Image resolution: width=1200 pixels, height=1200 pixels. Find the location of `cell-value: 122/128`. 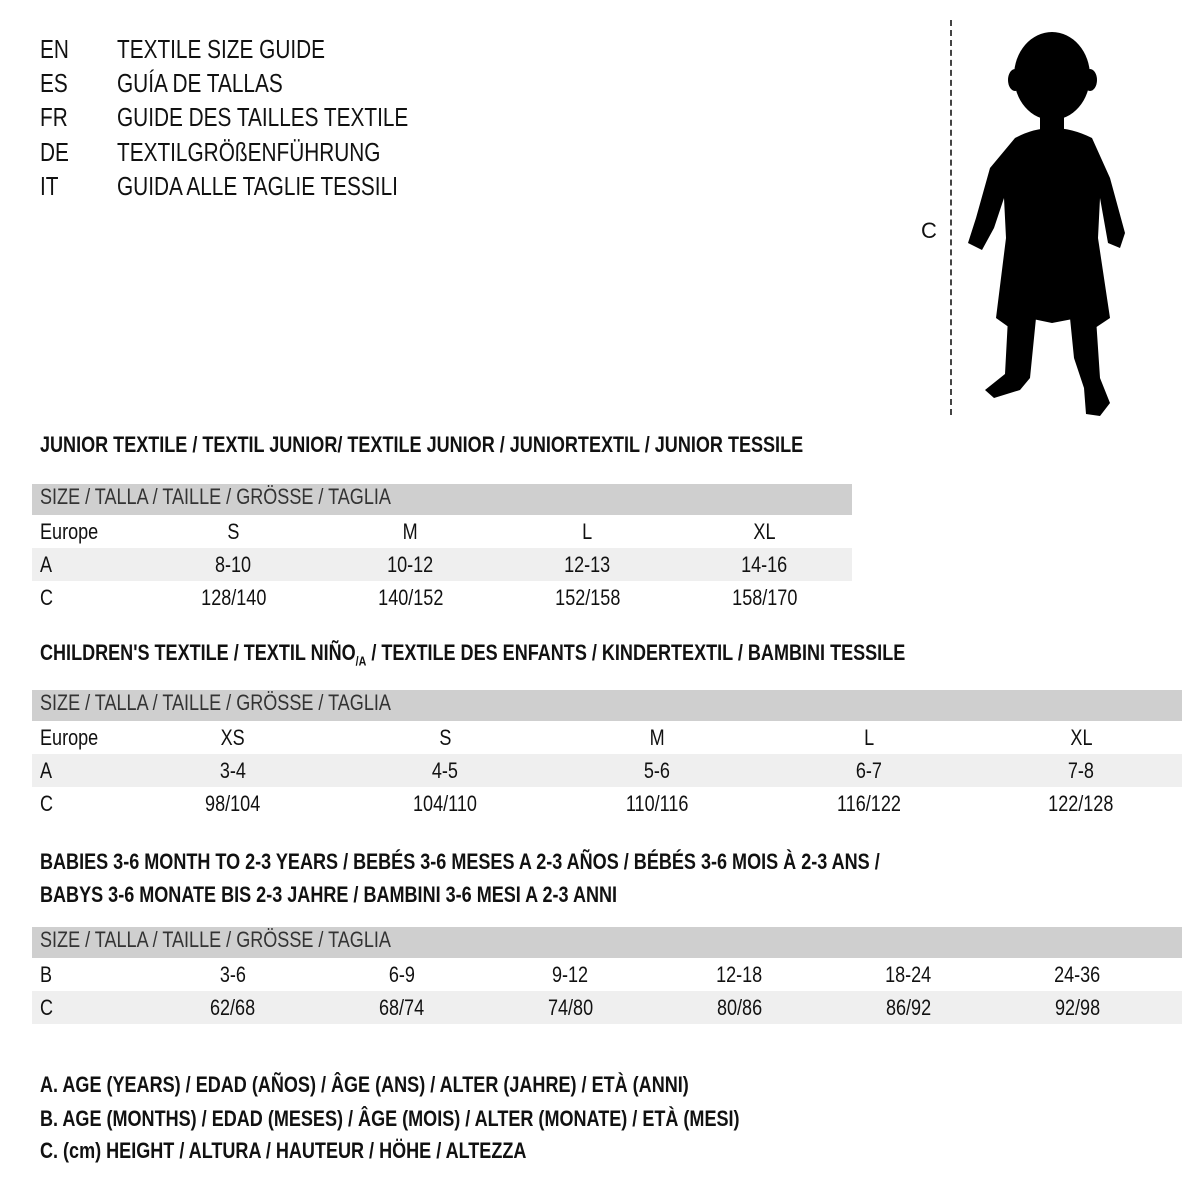

cell-value: 122/128 is located at coordinates (1081, 803).